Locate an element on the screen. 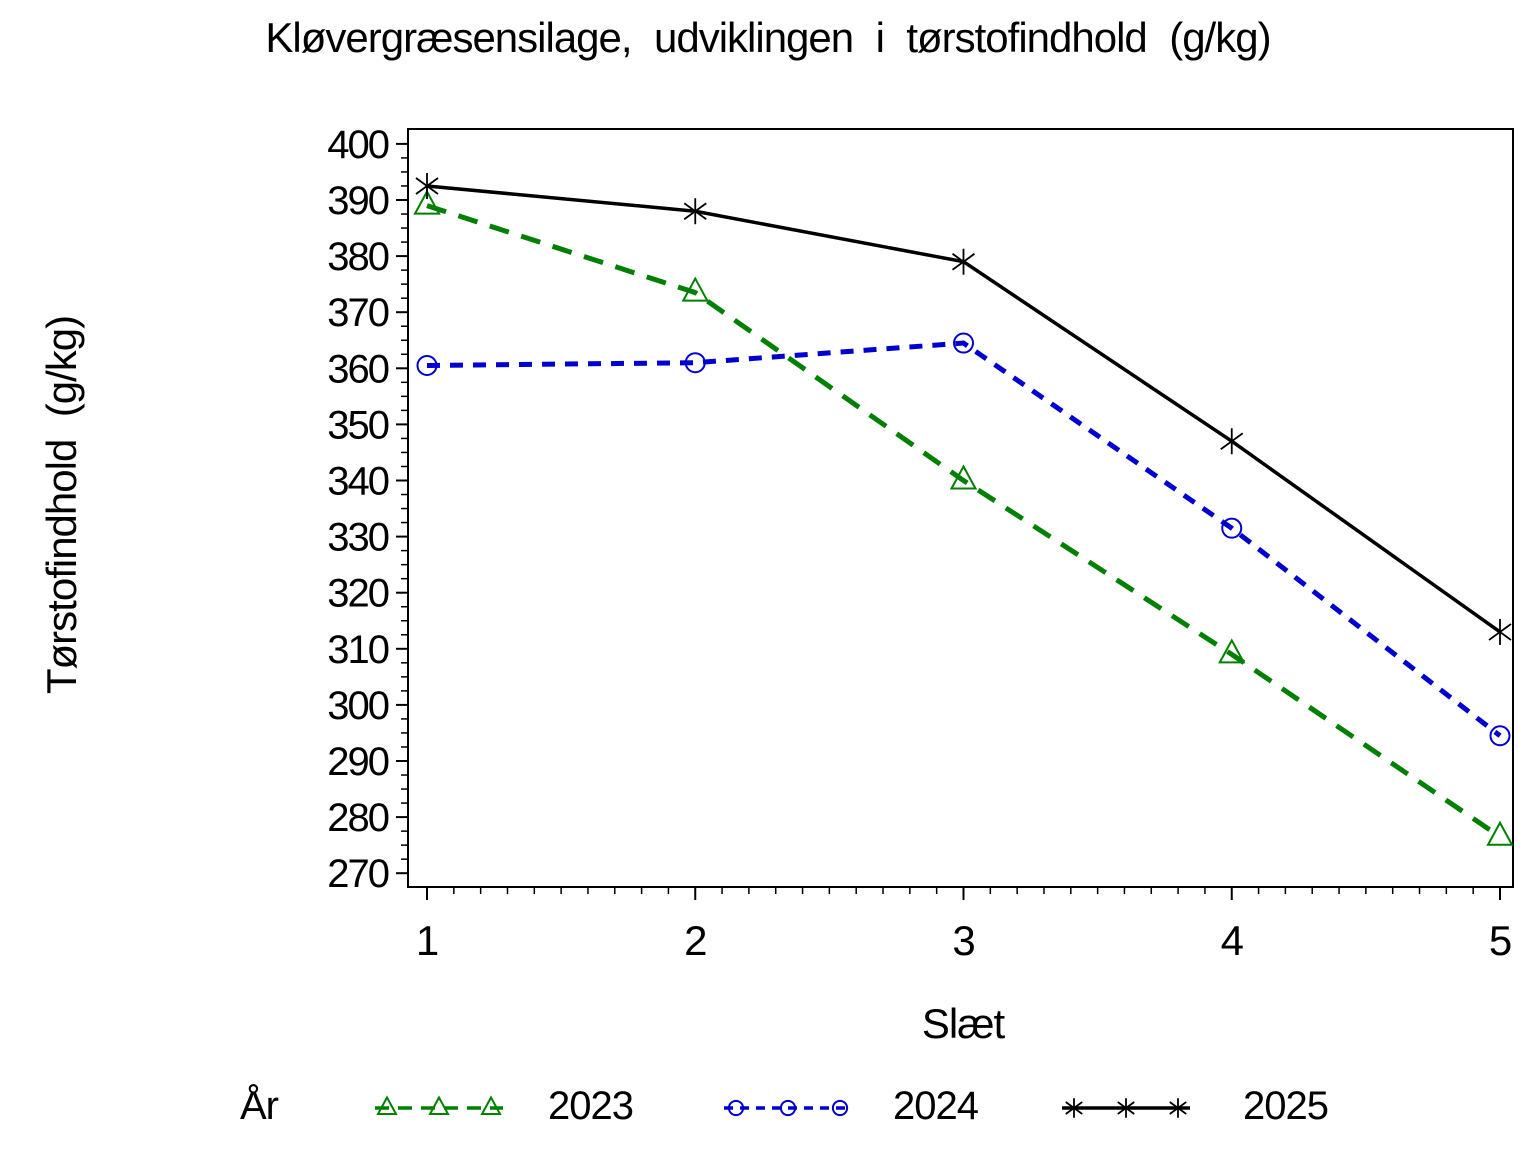 Image resolution: width=1536 pixels, height=1152 pixels. legend-swatch-2023 is located at coordinates (439, 1108).